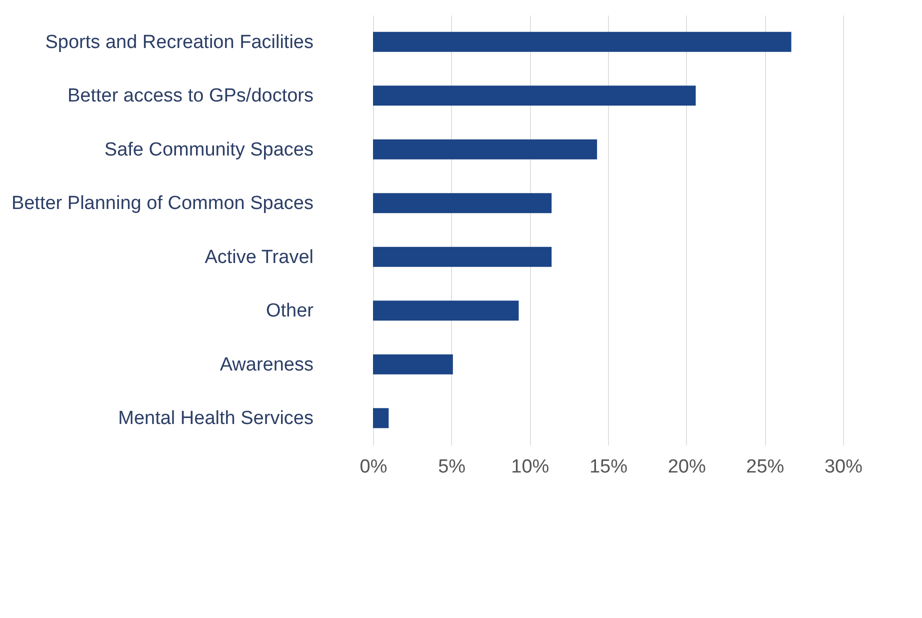  What do you see at coordinates (530, 467) in the screenshot?
I see `x-tick-label: 10%` at bounding box center [530, 467].